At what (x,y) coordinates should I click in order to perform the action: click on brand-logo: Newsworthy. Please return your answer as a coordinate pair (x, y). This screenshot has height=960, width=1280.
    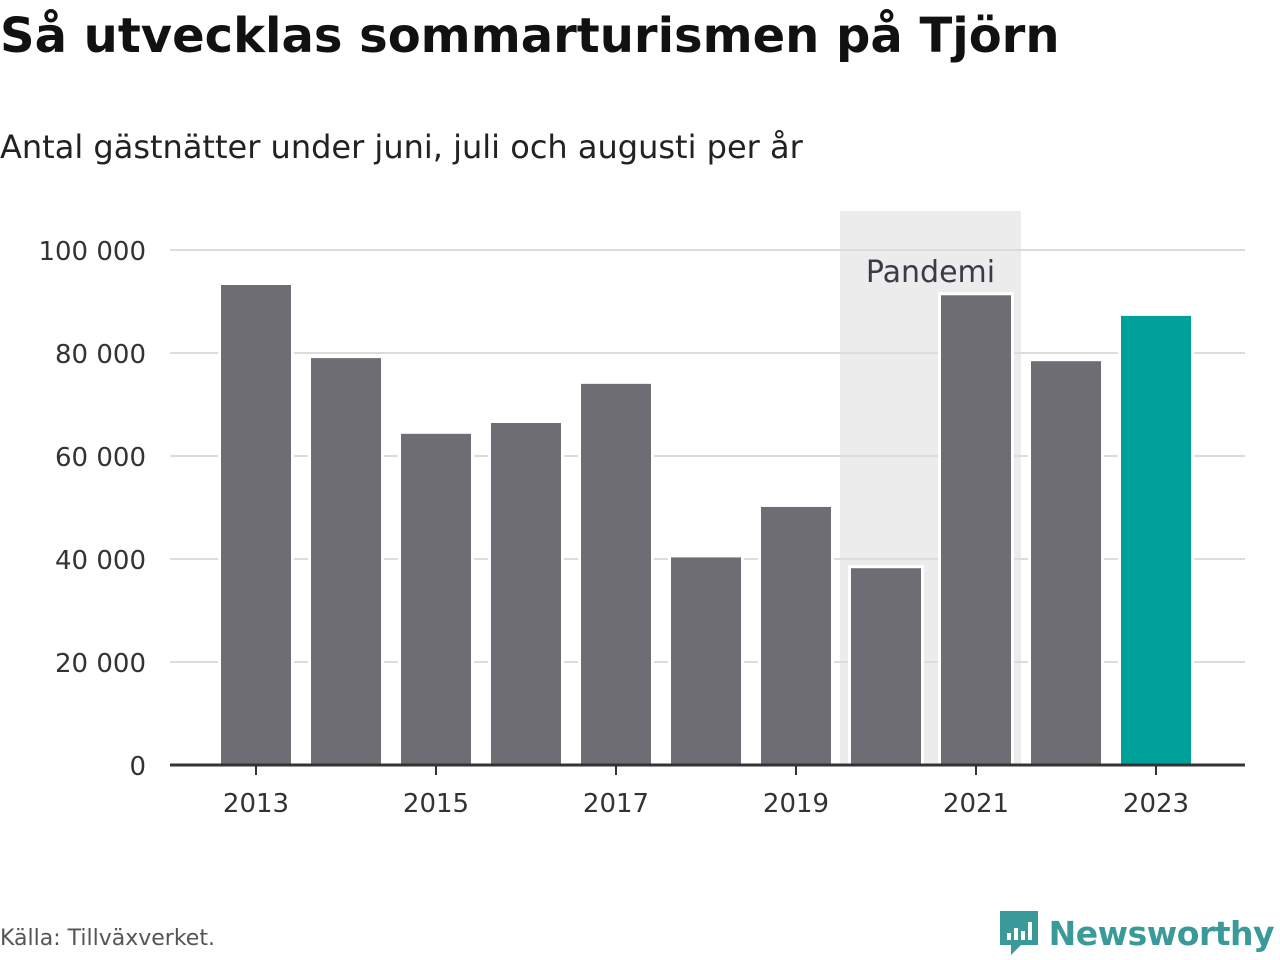
    Looking at the image, I should click on (1136, 933).